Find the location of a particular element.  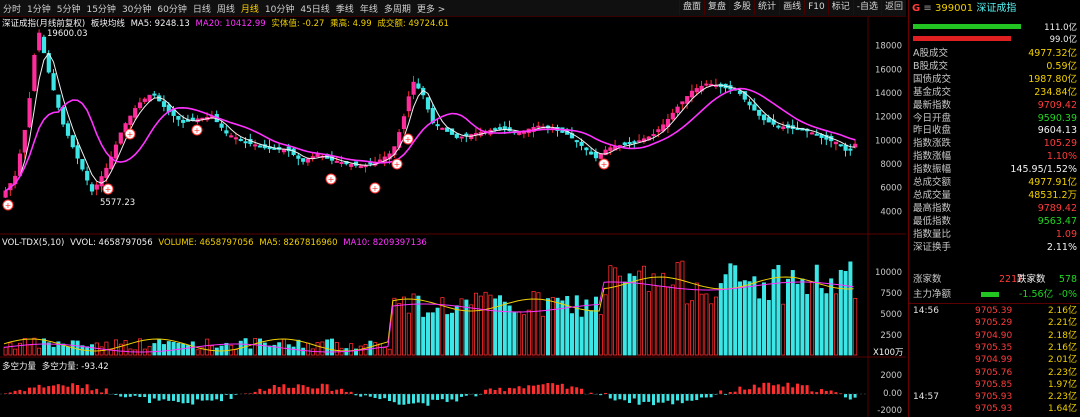

tool-button-2: 多股 is located at coordinates (741, 7).